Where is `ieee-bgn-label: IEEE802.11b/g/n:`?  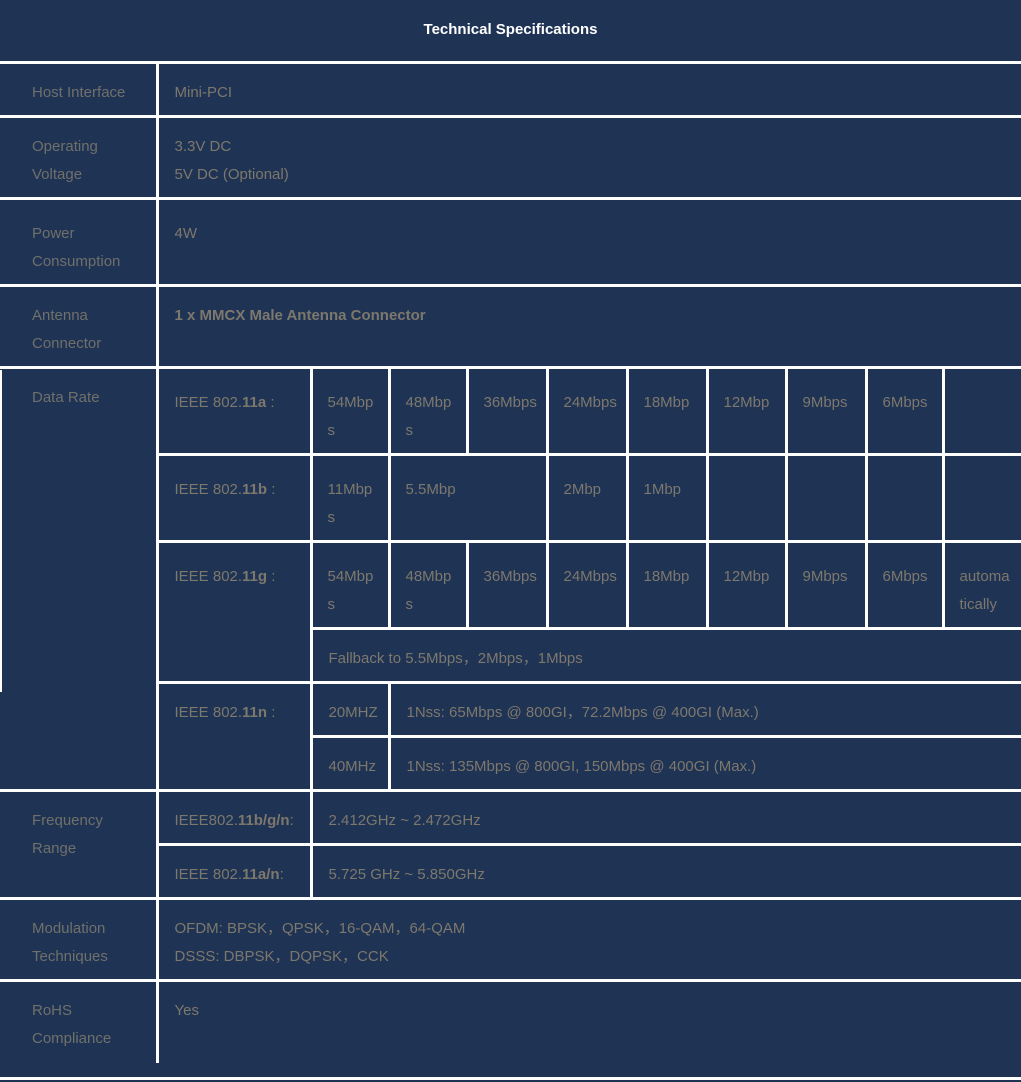
ieee-bgn-label: IEEE802.11b/g/n: is located at coordinates (234, 817).